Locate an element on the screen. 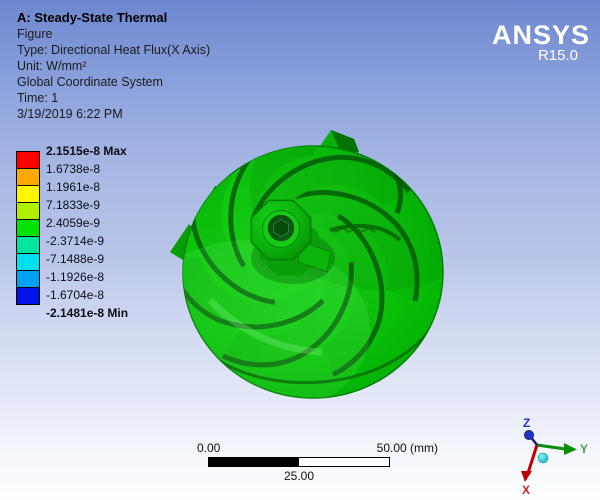  annotation-line-csys: Global Coordinate System is located at coordinates (90, 82).